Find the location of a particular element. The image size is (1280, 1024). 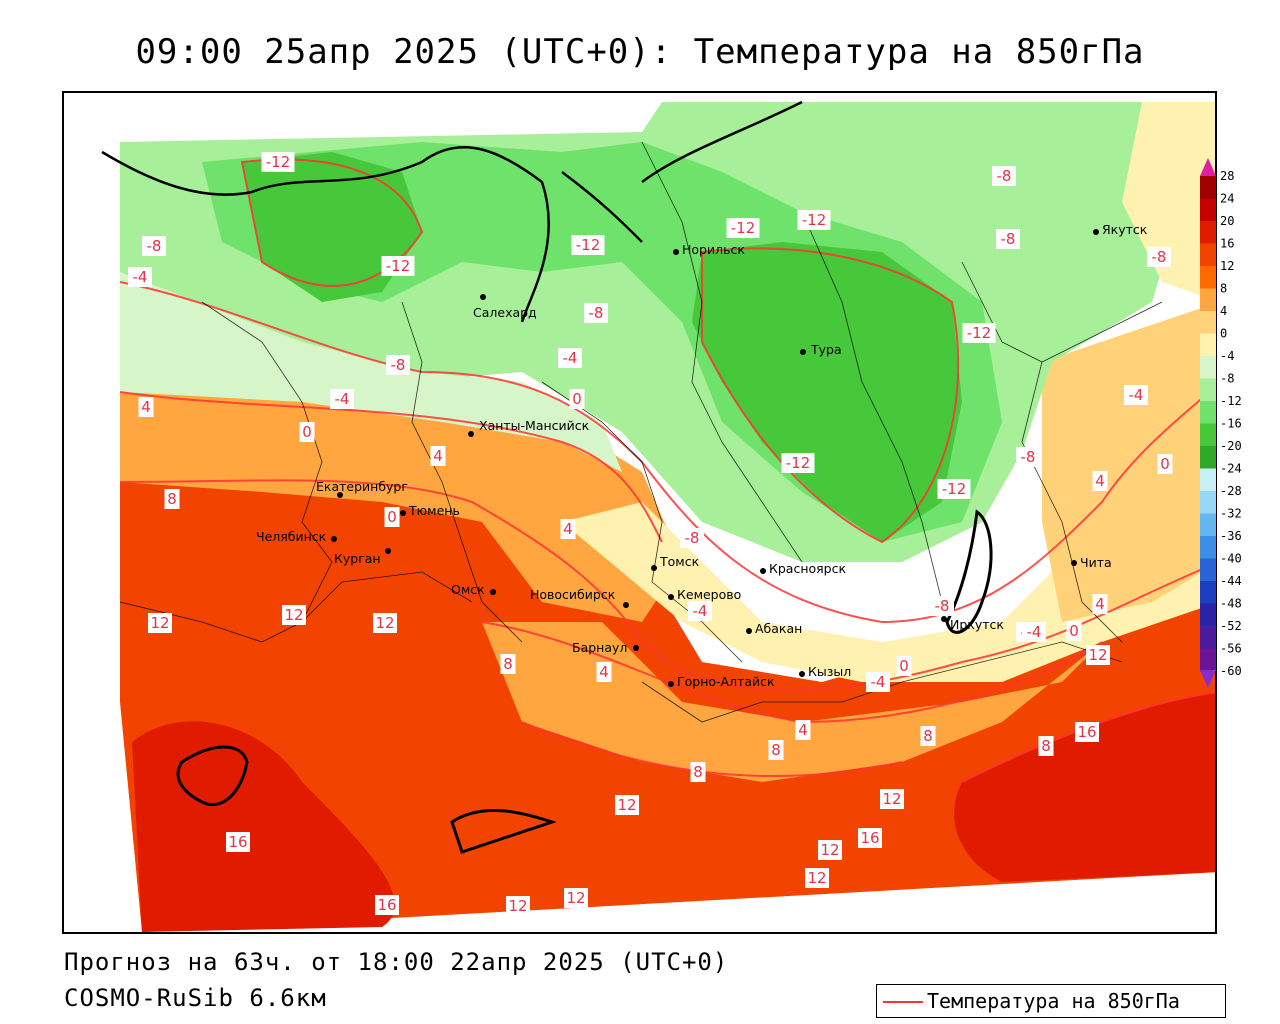

city-label: Курган is located at coordinates (357, 558).